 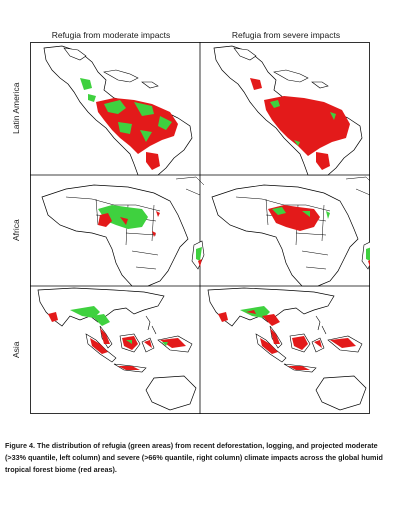 What do you see at coordinates (16, 230) in the screenshot?
I see `row-label-africa: Africa` at bounding box center [16, 230].